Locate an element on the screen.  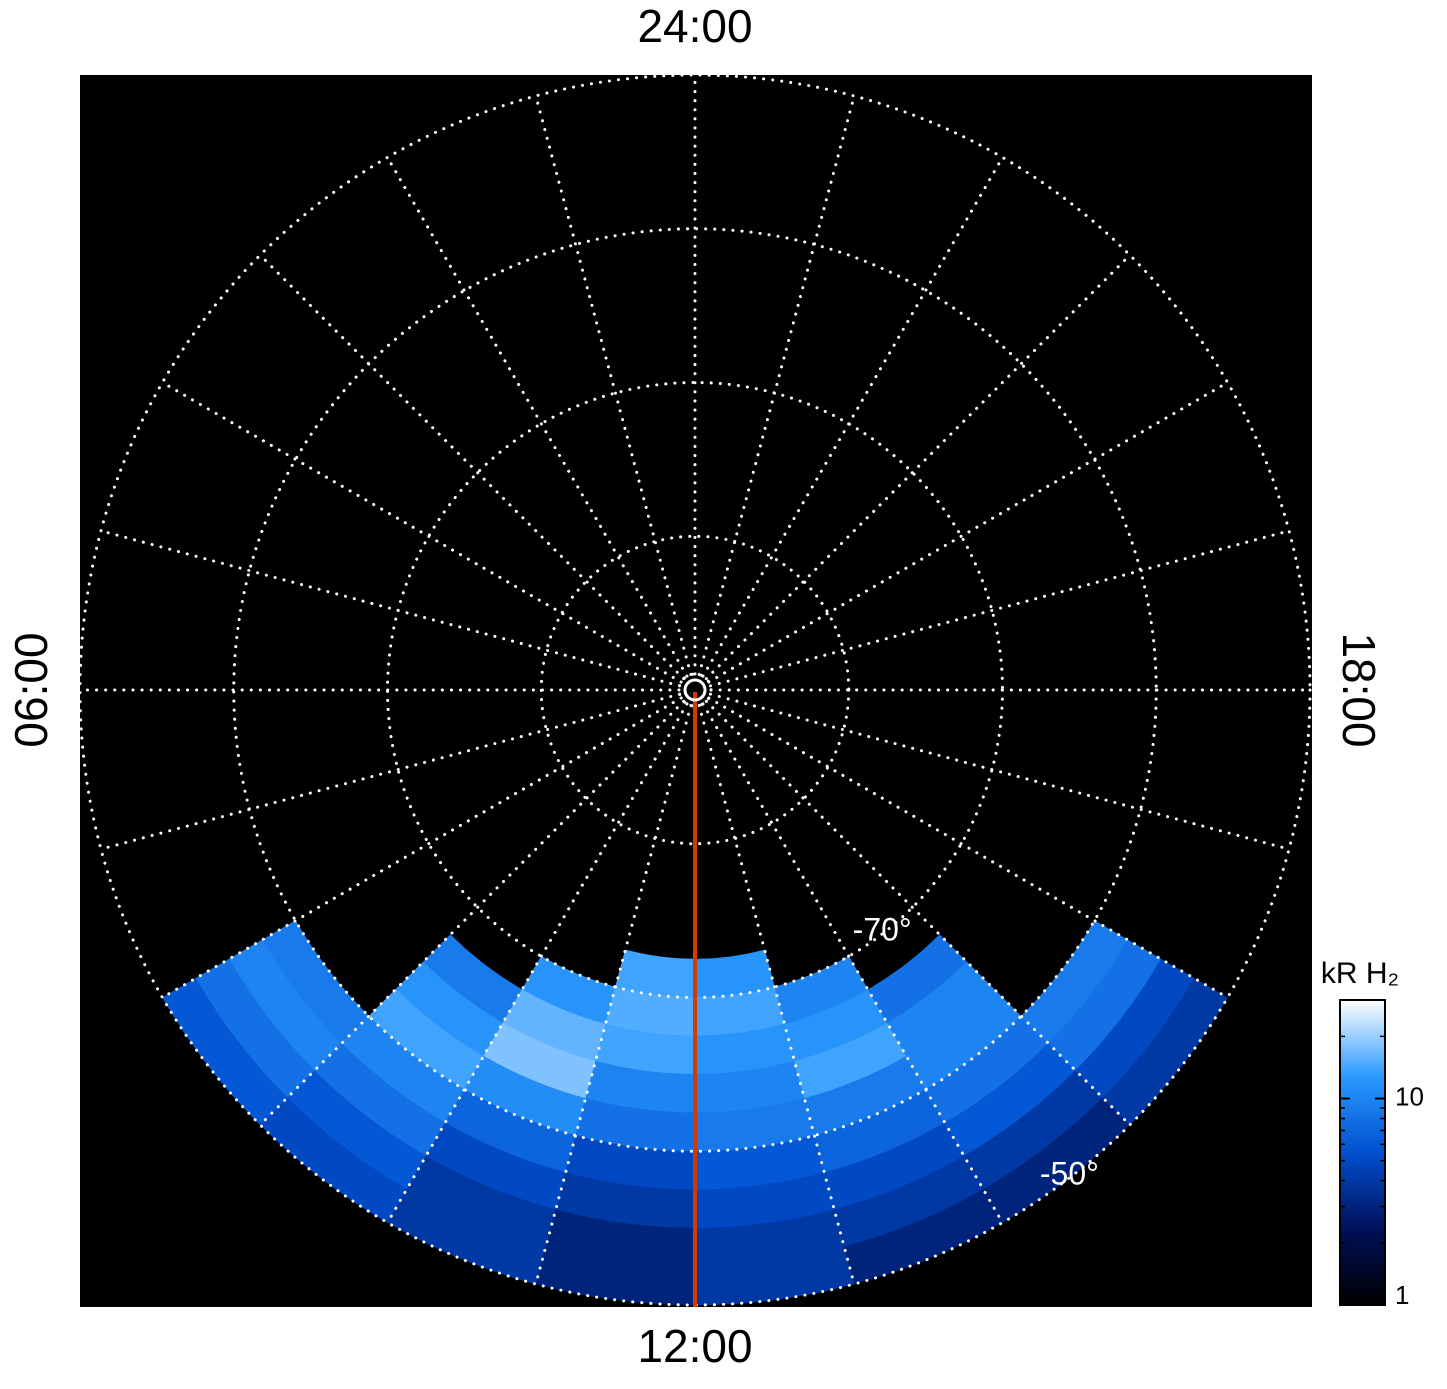
pole-ring is located at coordinates (695, 690).